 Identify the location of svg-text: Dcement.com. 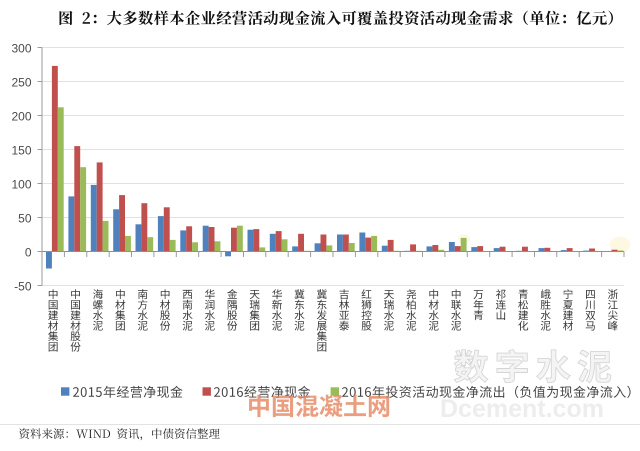
(522, 409).